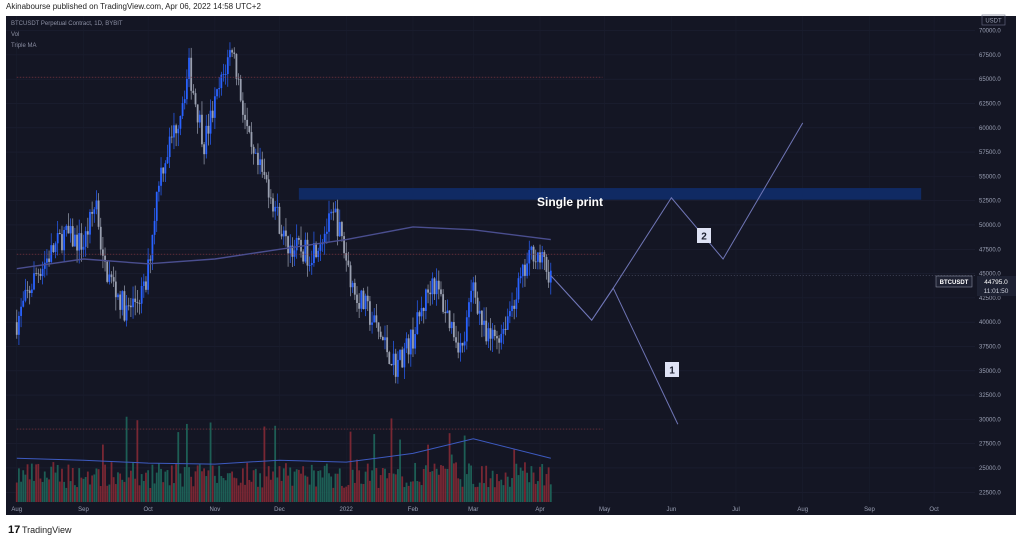  I want to click on y-tick-label: 70000.0, so click(990, 32).